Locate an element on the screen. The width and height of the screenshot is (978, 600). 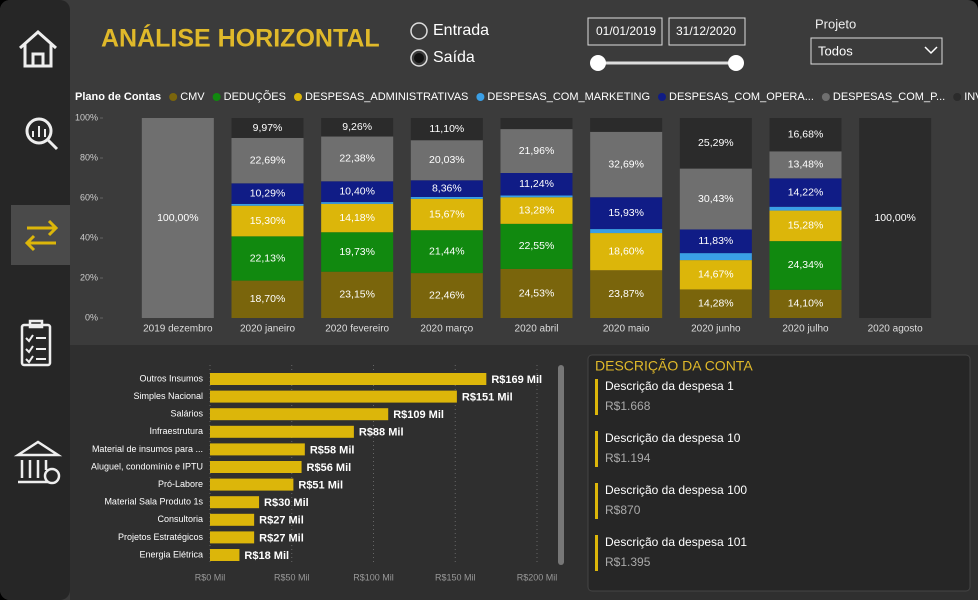
data-label: 22,13% is located at coordinates (268, 258).